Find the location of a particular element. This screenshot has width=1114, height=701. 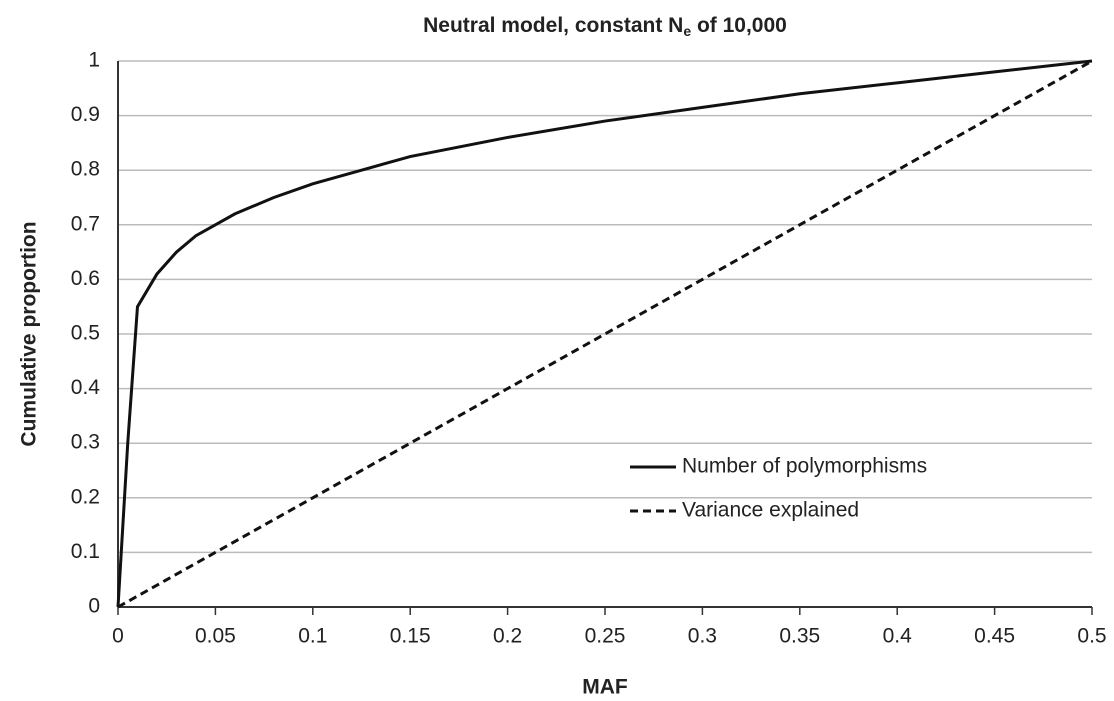

legend-label: Variance explained is located at coordinates (770, 510).